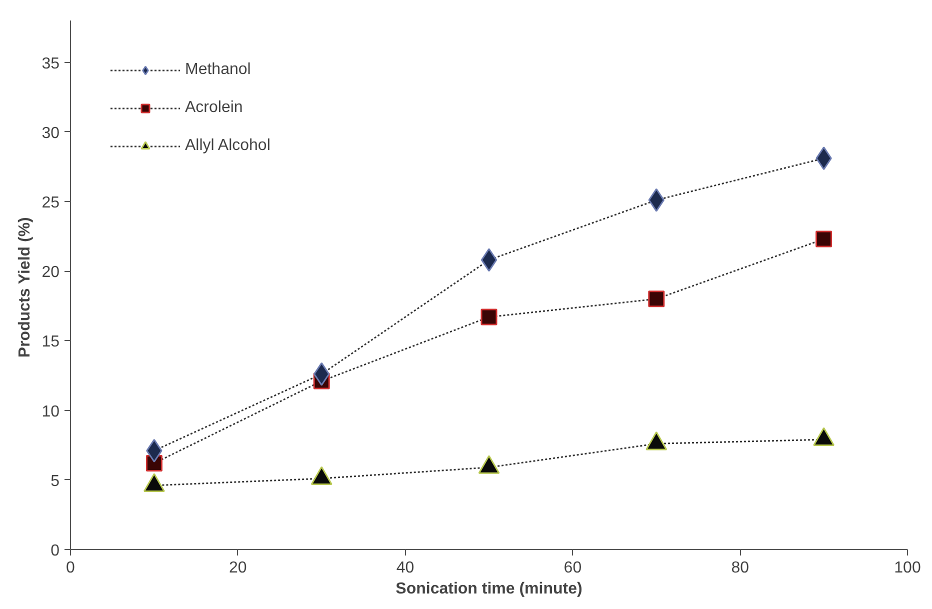 This screenshot has width=932, height=609. Describe the element at coordinates (55, 481) in the screenshot. I see `y-tick-label: 5` at that location.